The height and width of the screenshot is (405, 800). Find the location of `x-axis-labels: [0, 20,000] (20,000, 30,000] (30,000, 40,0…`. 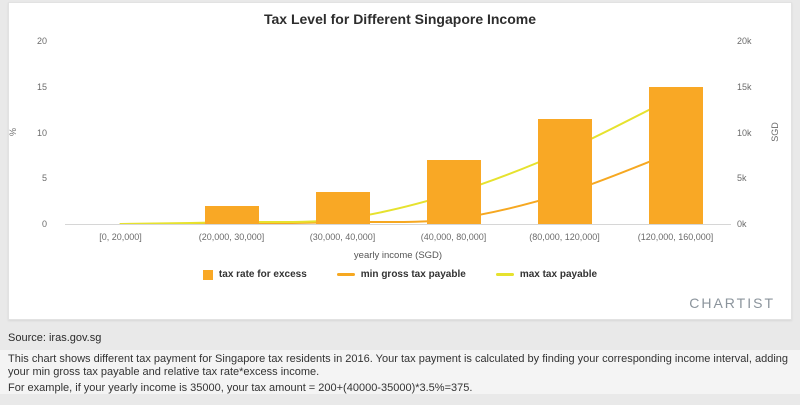

x-axis-labels: [0, 20,000] (20,000, 30,000] (30,000, 40,0… is located at coordinates (398, 238).